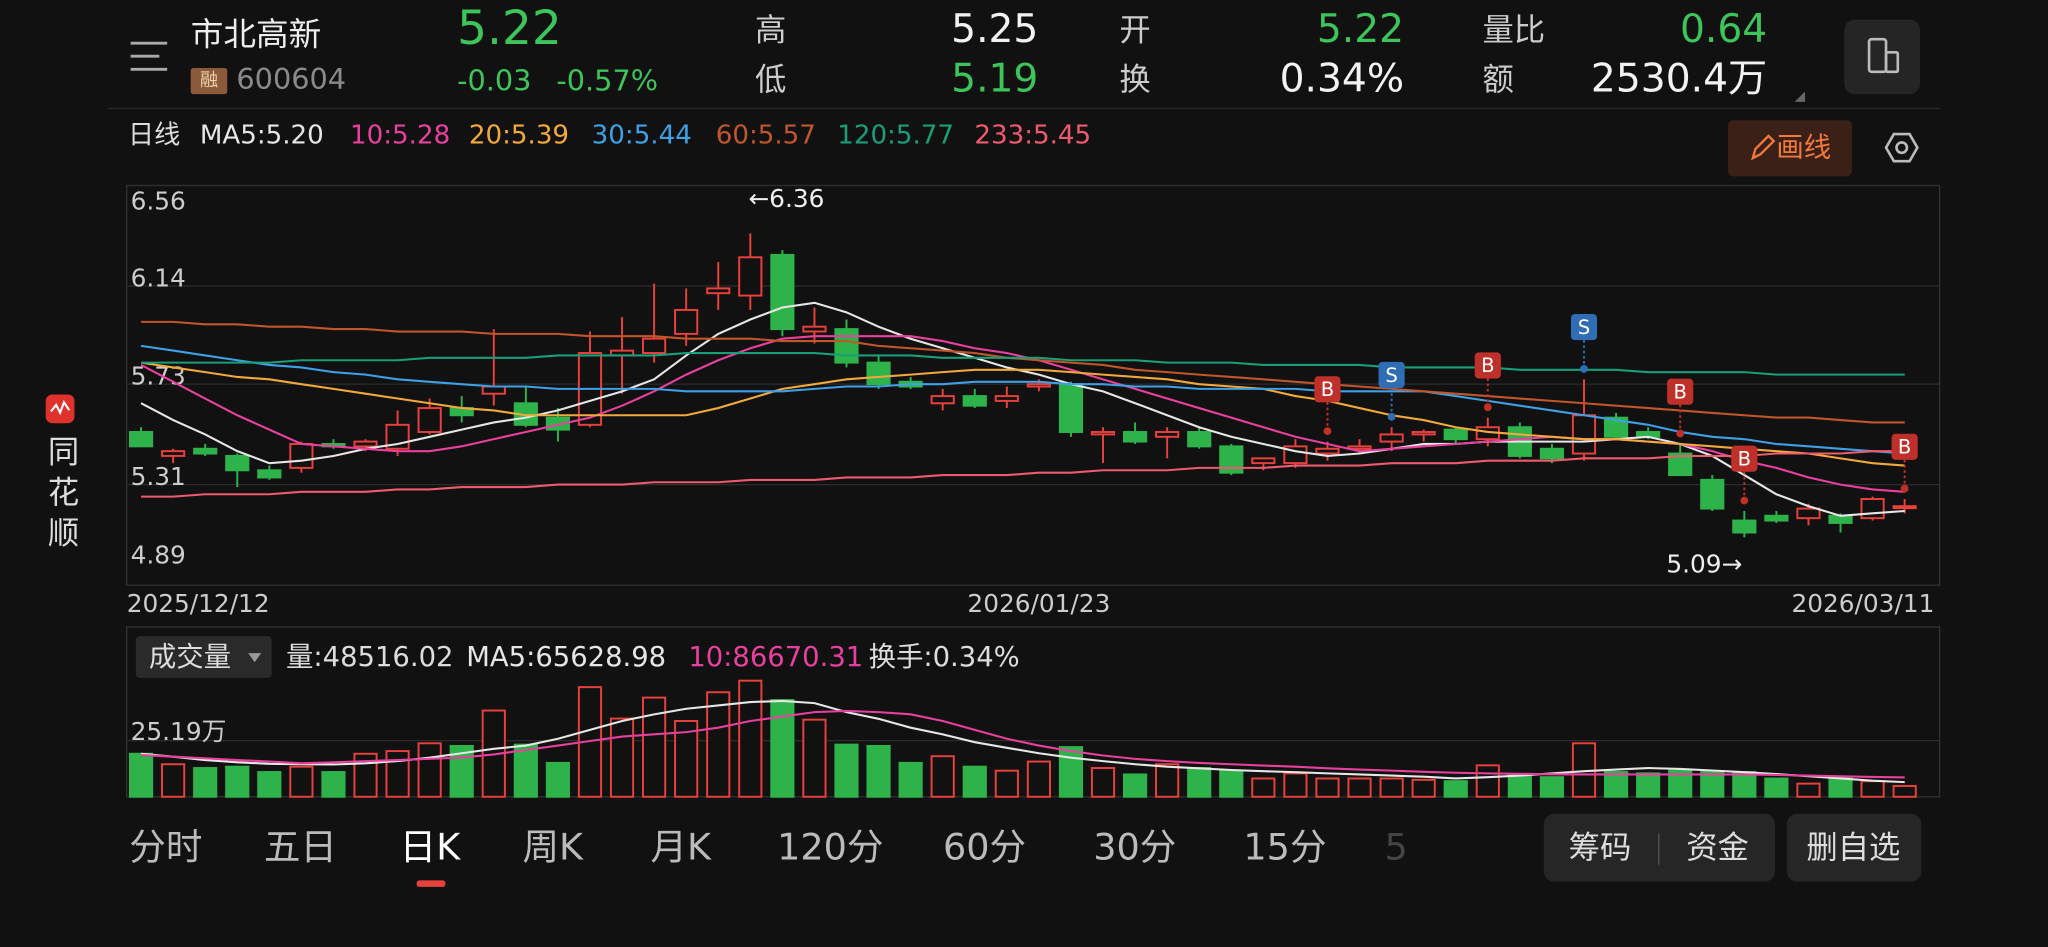  I want to click on action-button: 资金, so click(1717, 848).